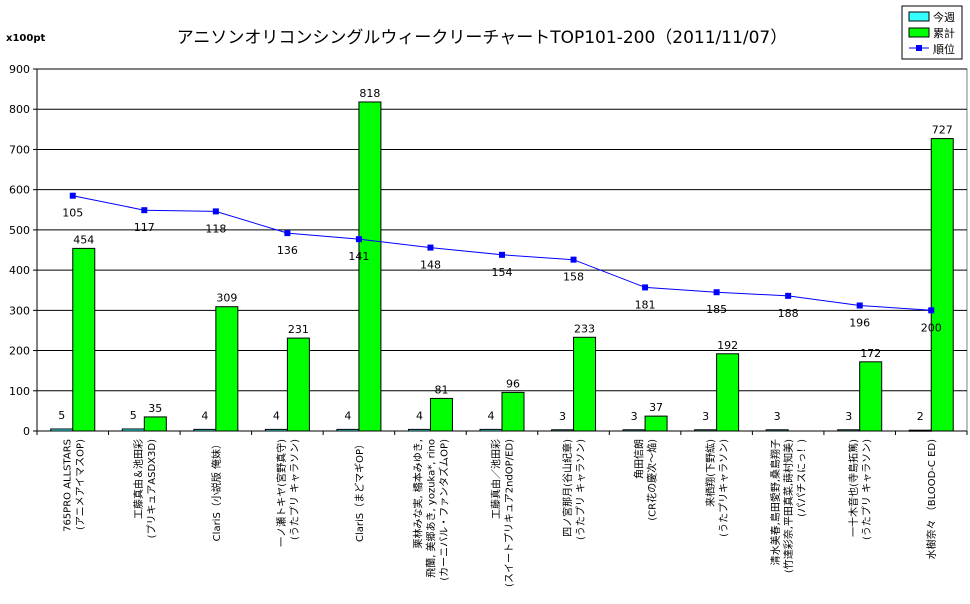 Image resolution: width=970 pixels, height=604 pixels. I want to click on category-label: 一ノ瀬トキヤ(宮野真守) (うたプリ キャラソン), so click(288, 493).